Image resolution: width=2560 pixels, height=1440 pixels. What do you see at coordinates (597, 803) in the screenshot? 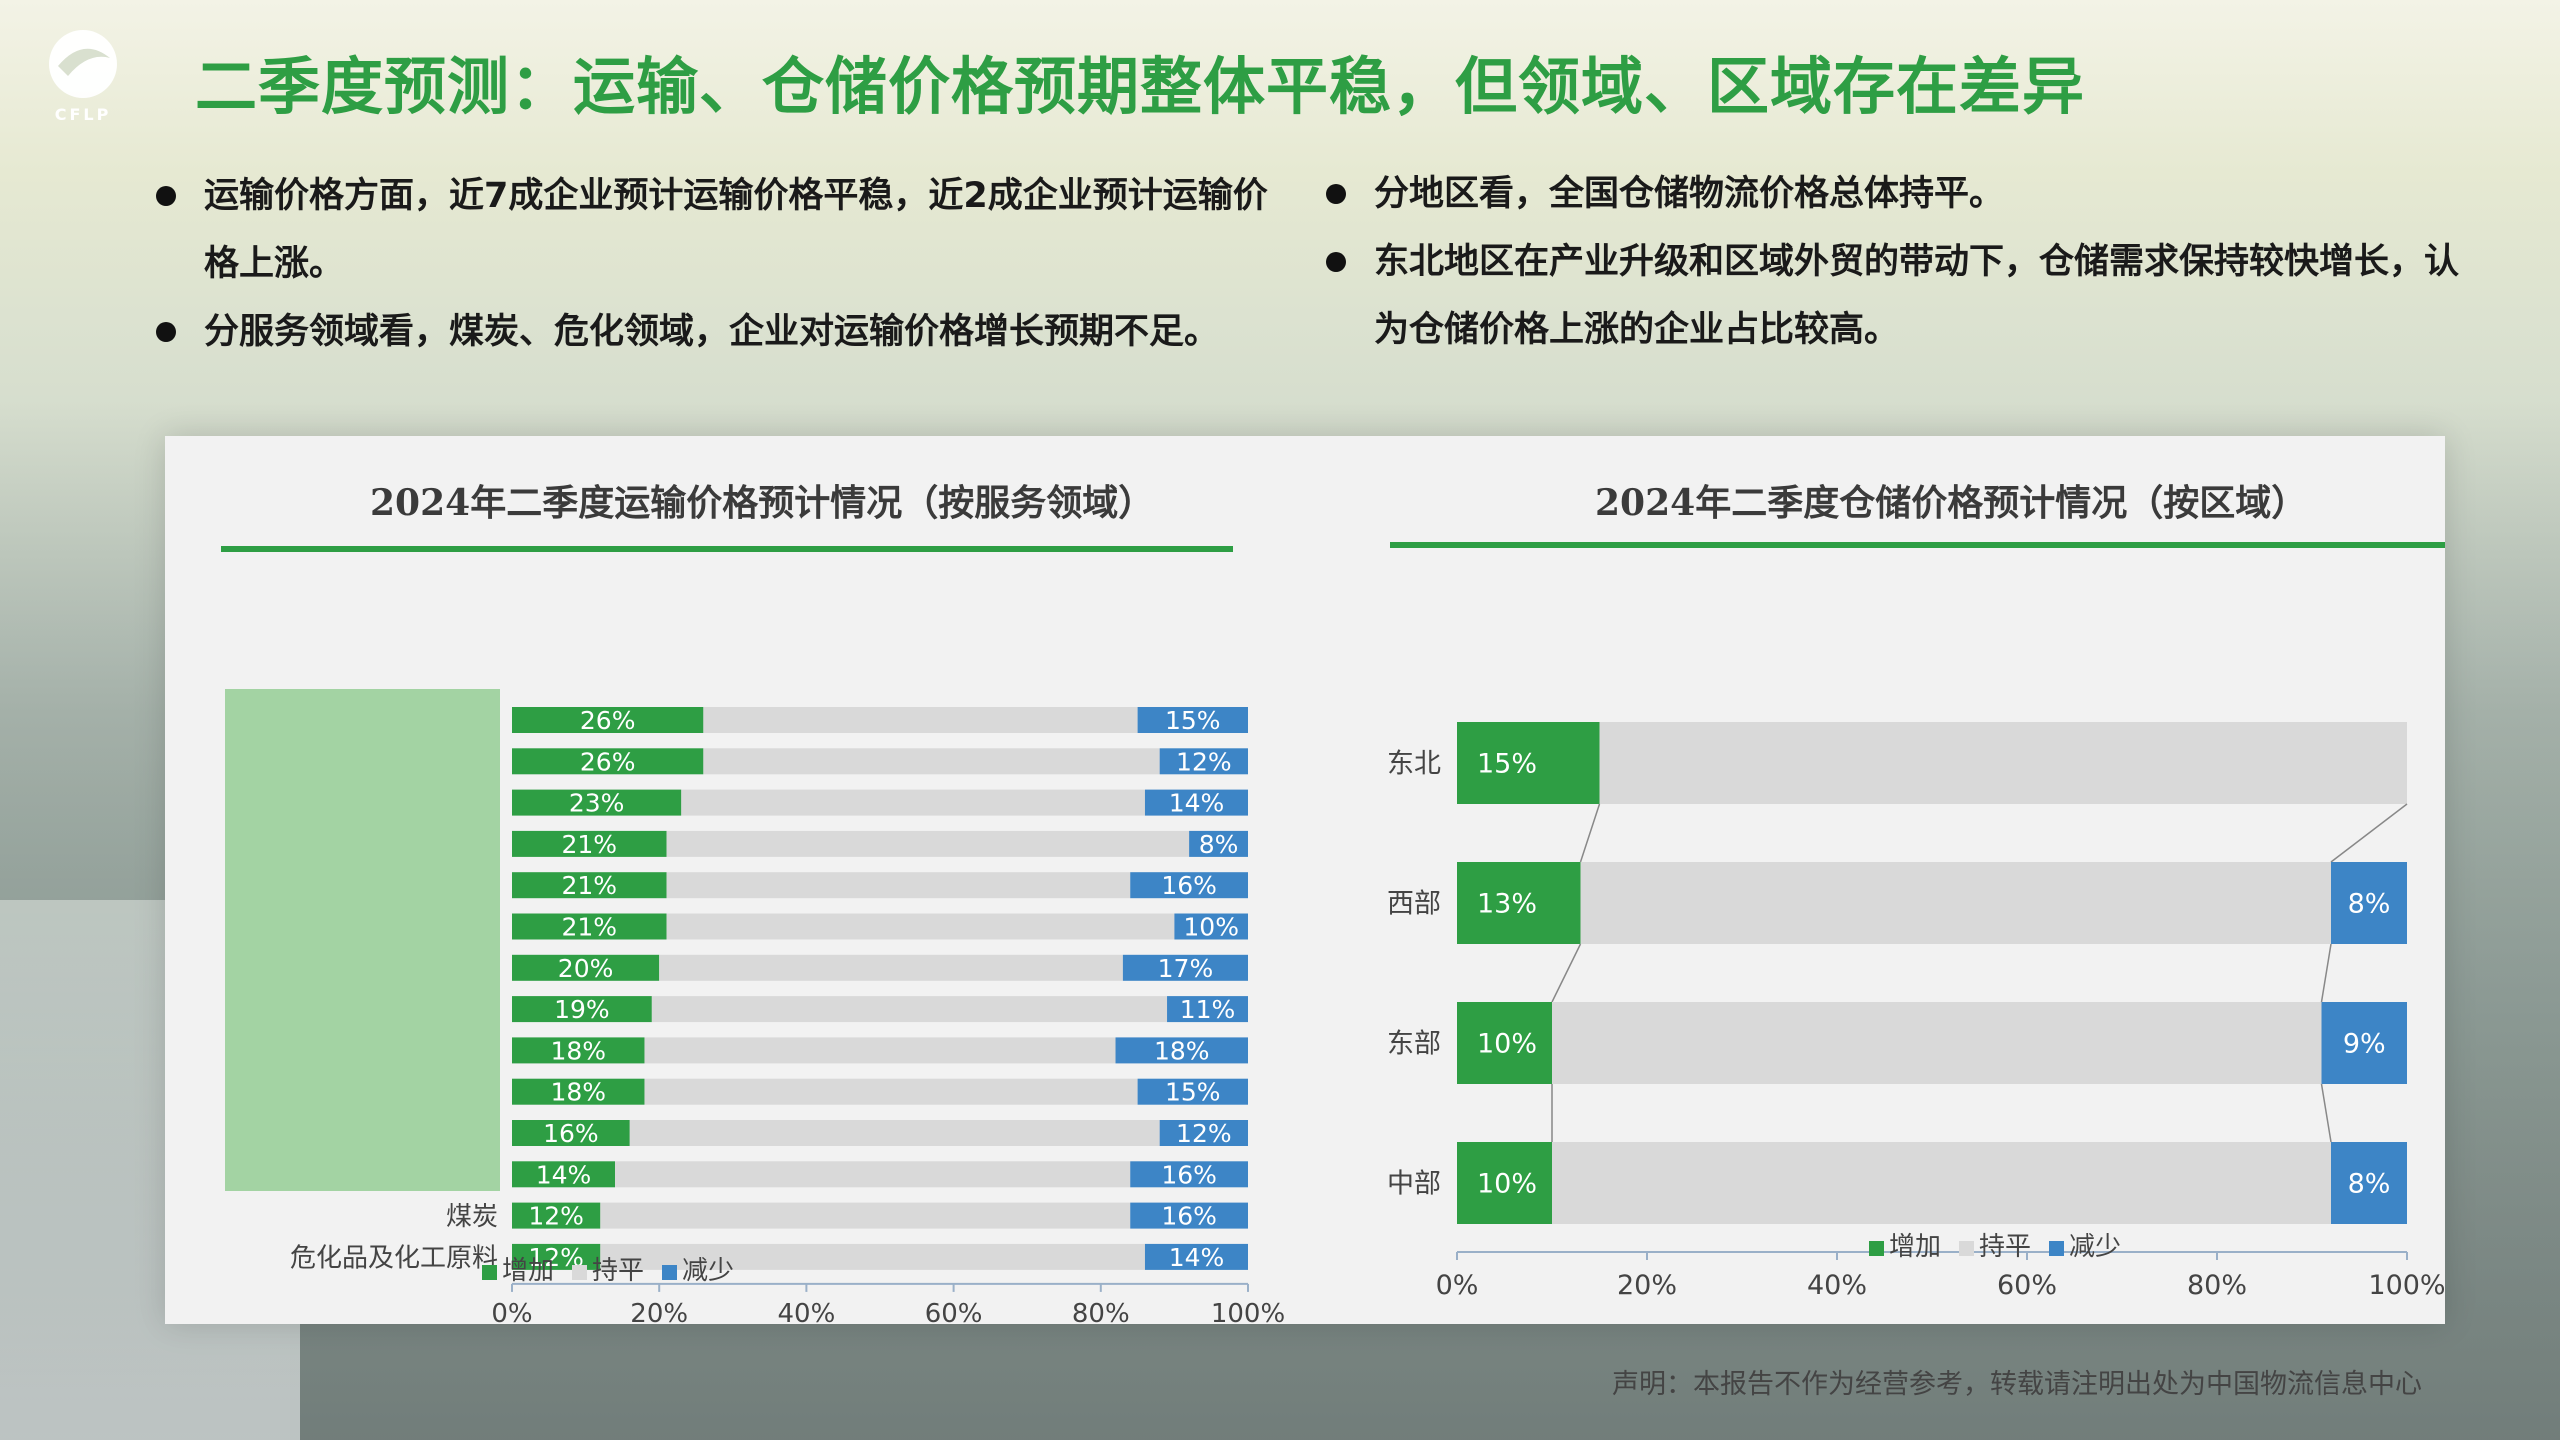
I see `data-label: 23%` at bounding box center [597, 803].